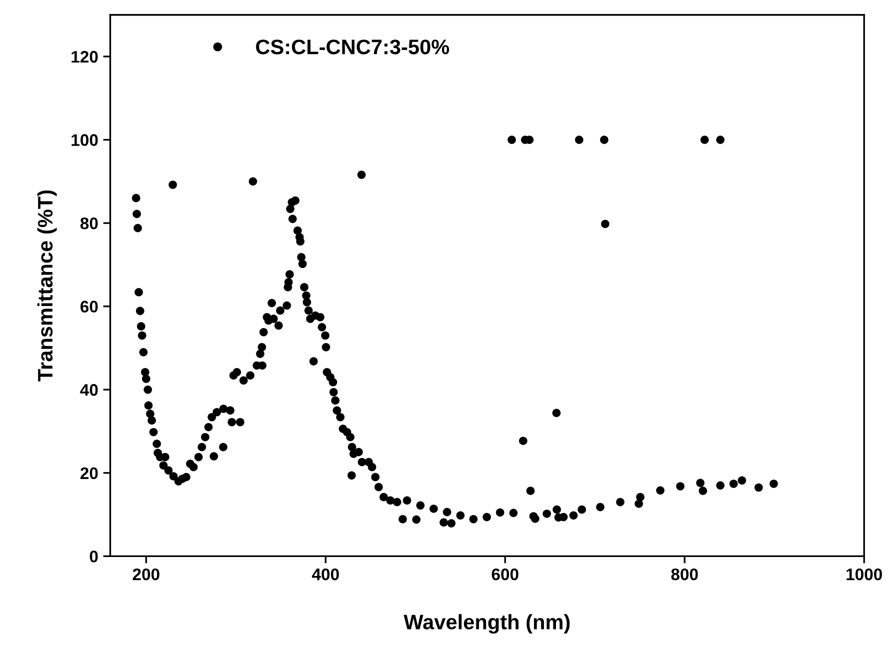  What do you see at coordinates (89, 306) in the screenshot?
I see `y-tick-label: 60` at bounding box center [89, 306].